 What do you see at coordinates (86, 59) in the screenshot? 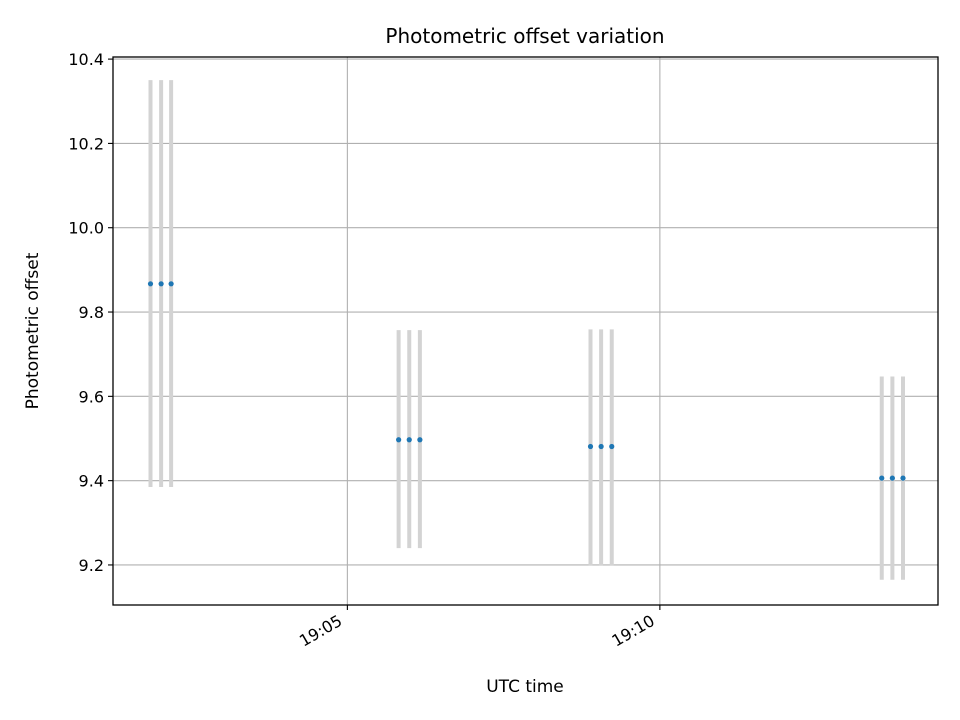
I see `y-tick-label: 10.4` at bounding box center [86, 59].